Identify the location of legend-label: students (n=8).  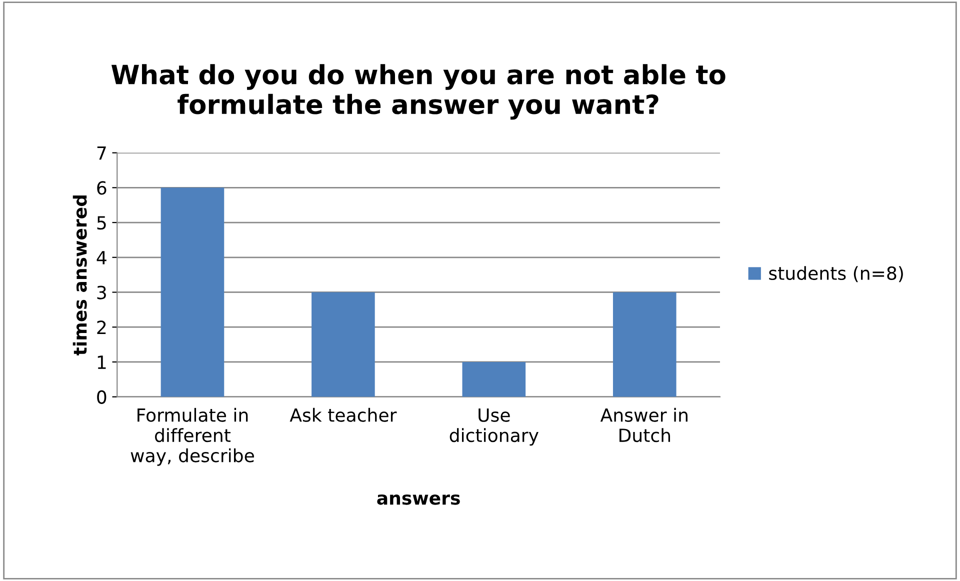
(836, 274).